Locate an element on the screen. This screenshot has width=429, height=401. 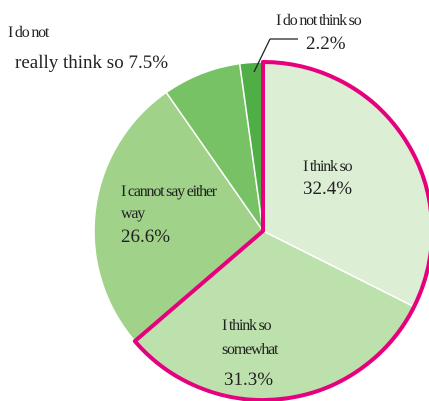
slice-label-i-think-so-somewhat-line2: somewhat is located at coordinates (250, 349).